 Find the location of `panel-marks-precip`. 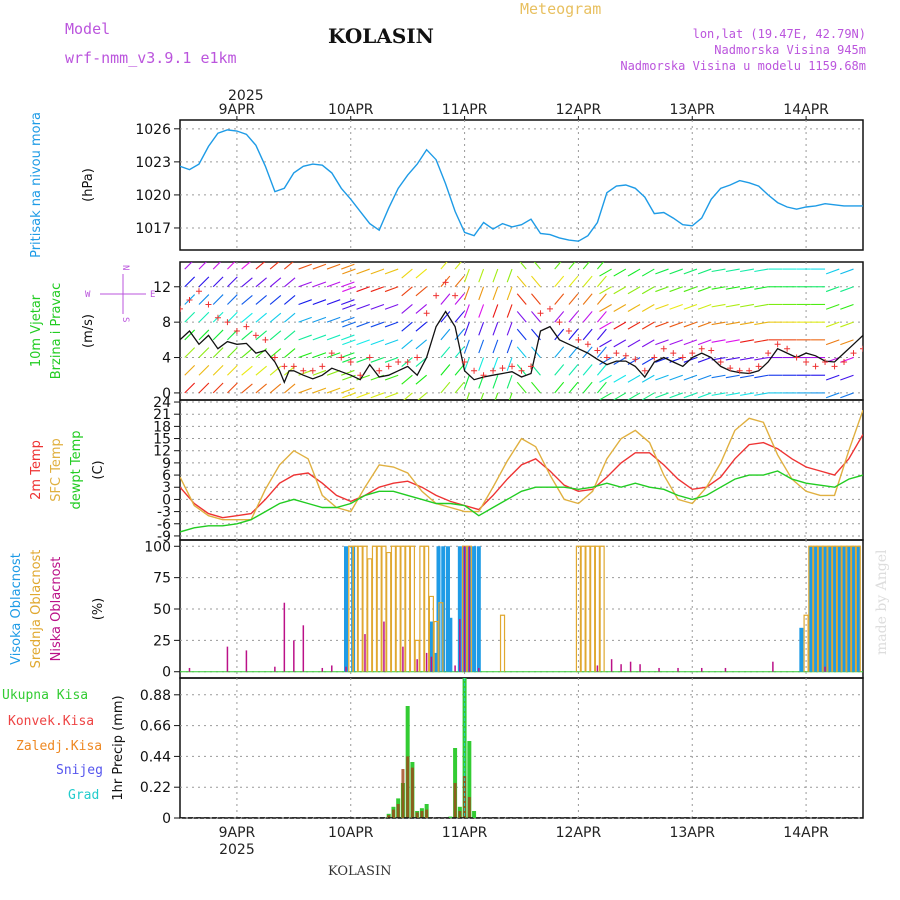

panel-marks-precip is located at coordinates (521, 748).